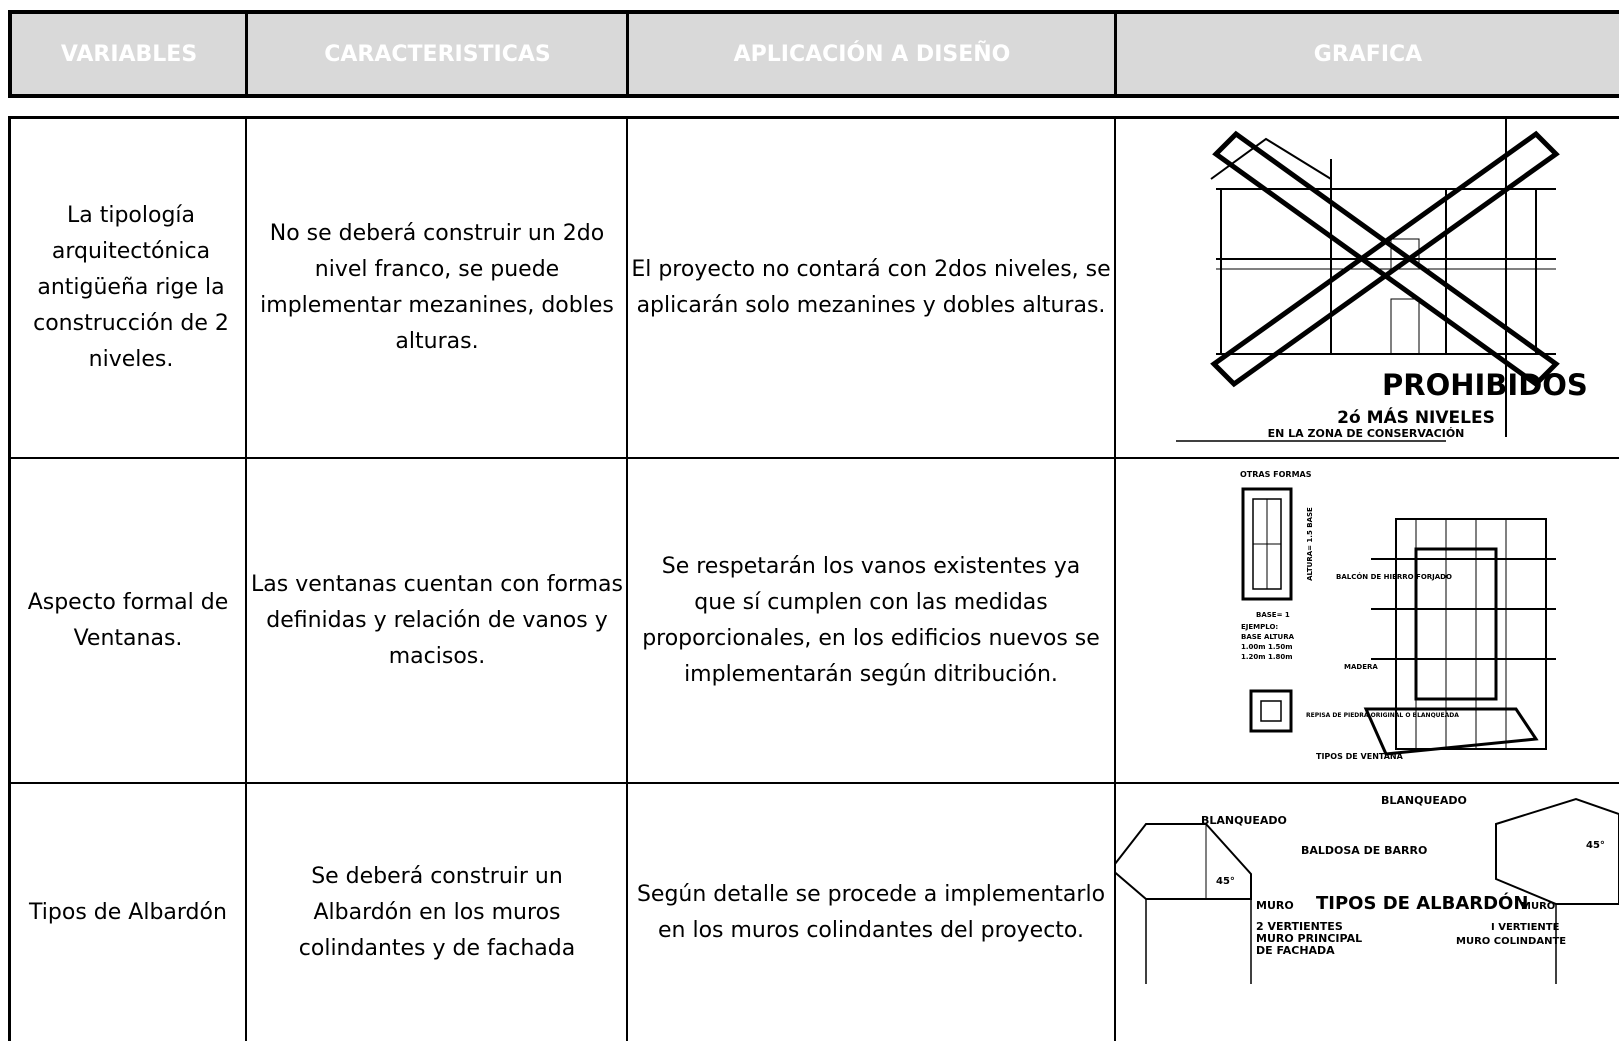 Image resolution: width=1619 pixels, height=1041 pixels. What do you see at coordinates (1511, 941) in the screenshot?
I see `graphic-label: MURO COLINDANTE` at bounding box center [1511, 941].